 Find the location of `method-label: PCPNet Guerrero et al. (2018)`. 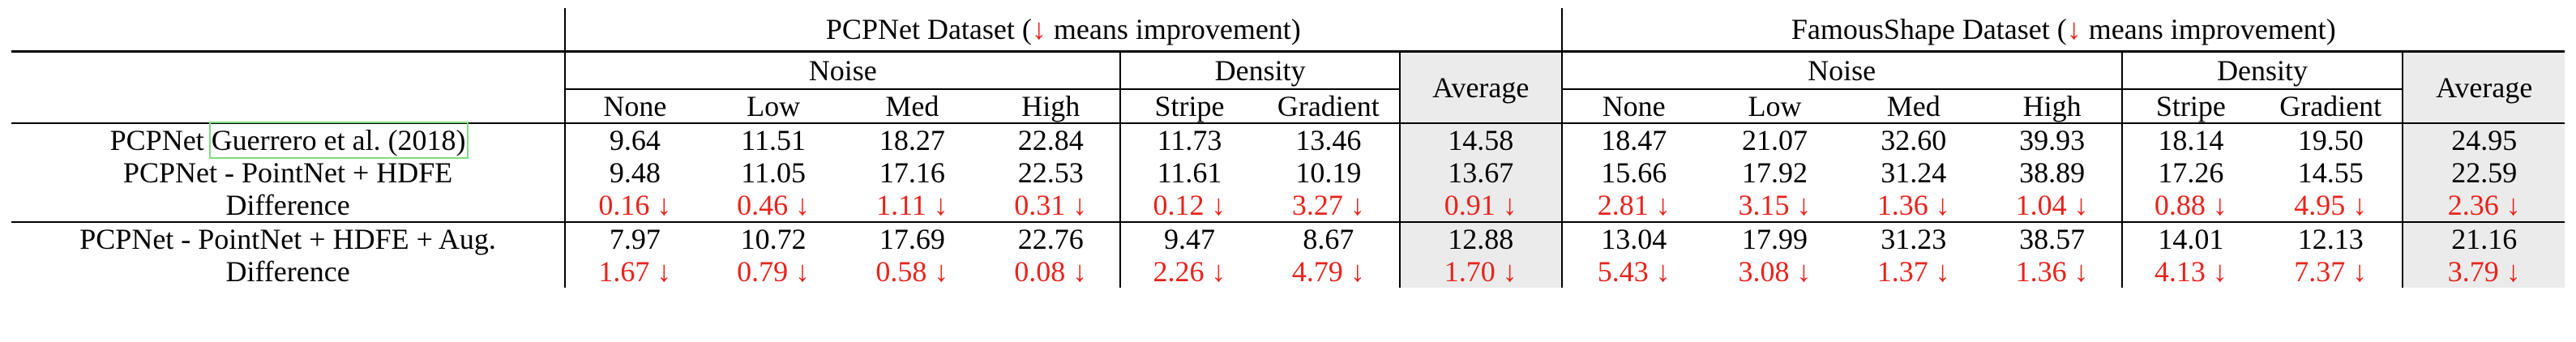

method-label: PCPNet Guerrero et al. (2018) is located at coordinates (288, 140).